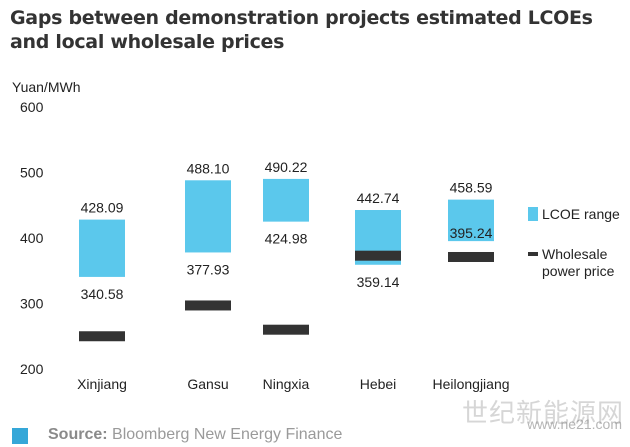  I want to click on y-tick-label: 300, so click(32, 304).